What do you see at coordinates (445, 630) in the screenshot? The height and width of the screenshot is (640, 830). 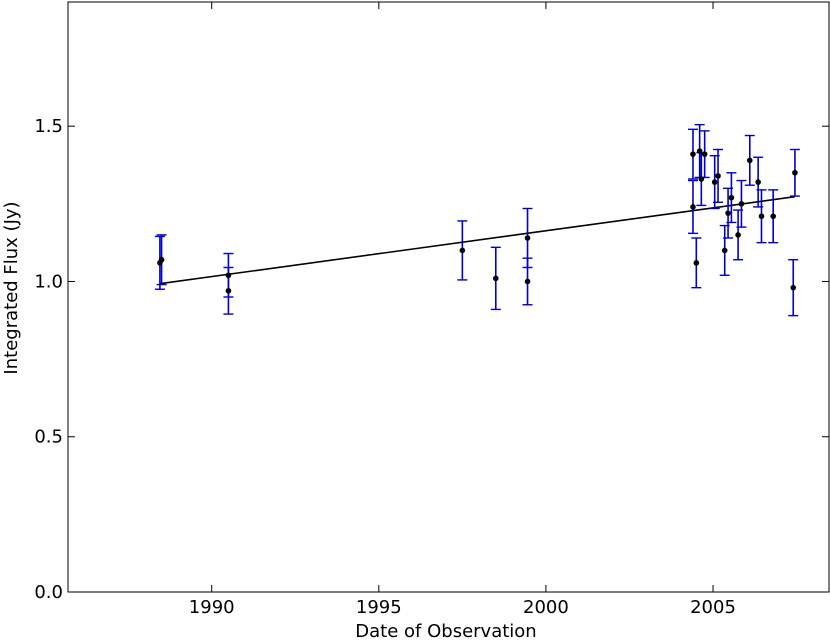 I see `x-axis-label: Date of Observation` at bounding box center [445, 630].